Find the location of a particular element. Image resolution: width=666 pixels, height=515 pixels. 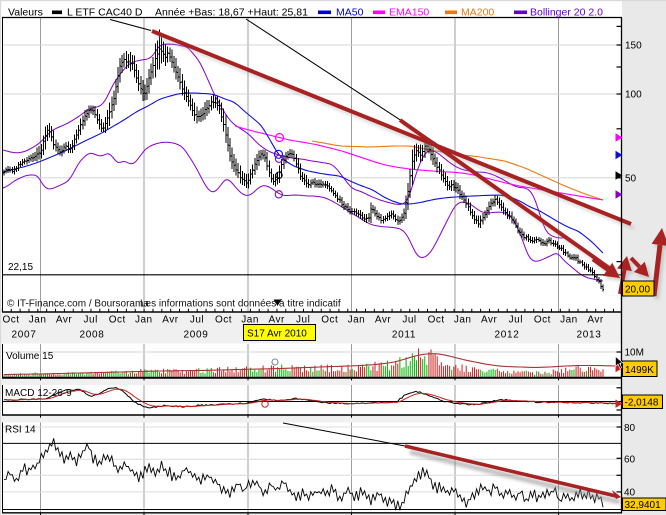

svg-text: 2007 is located at coordinates (23, 335).